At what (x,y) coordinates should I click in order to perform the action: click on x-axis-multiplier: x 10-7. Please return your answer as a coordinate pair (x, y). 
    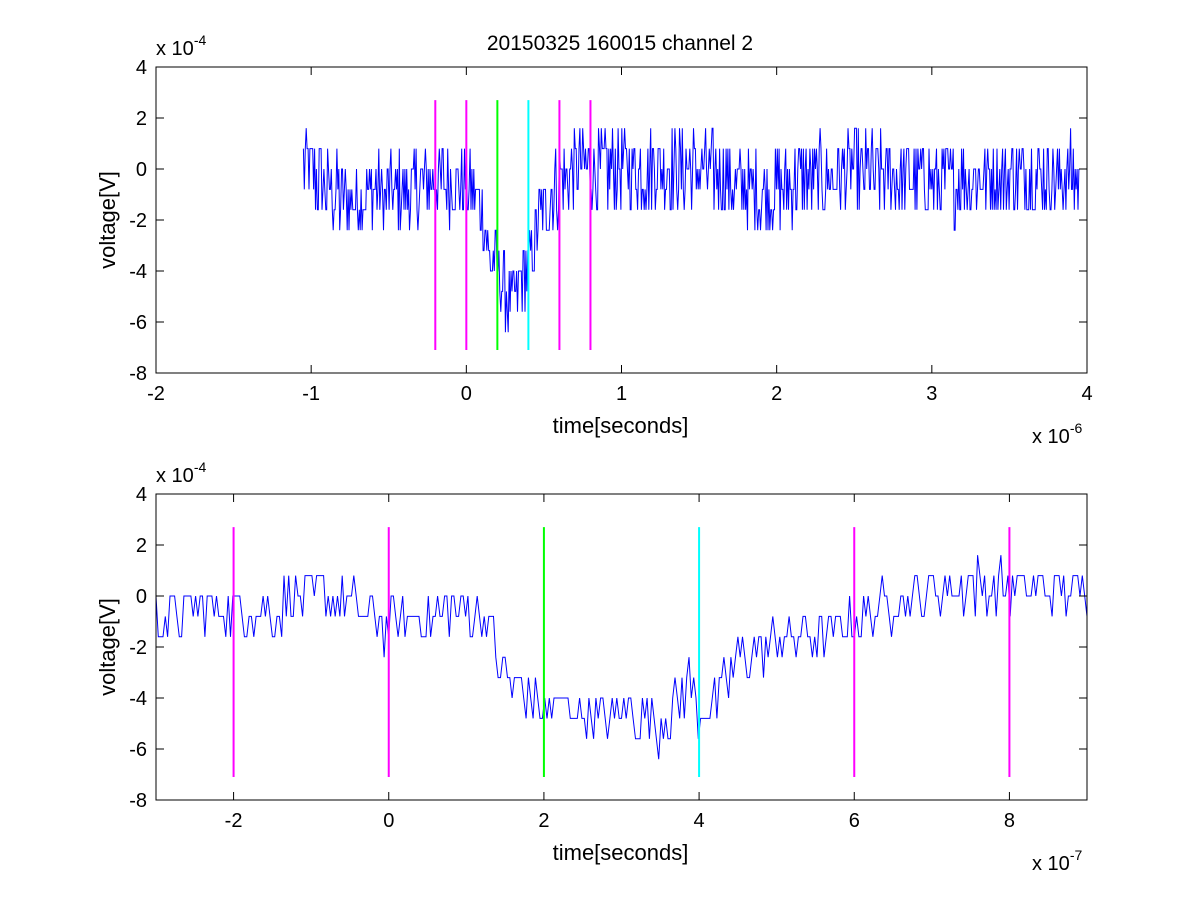
    Looking at the image, I should click on (1057, 861).